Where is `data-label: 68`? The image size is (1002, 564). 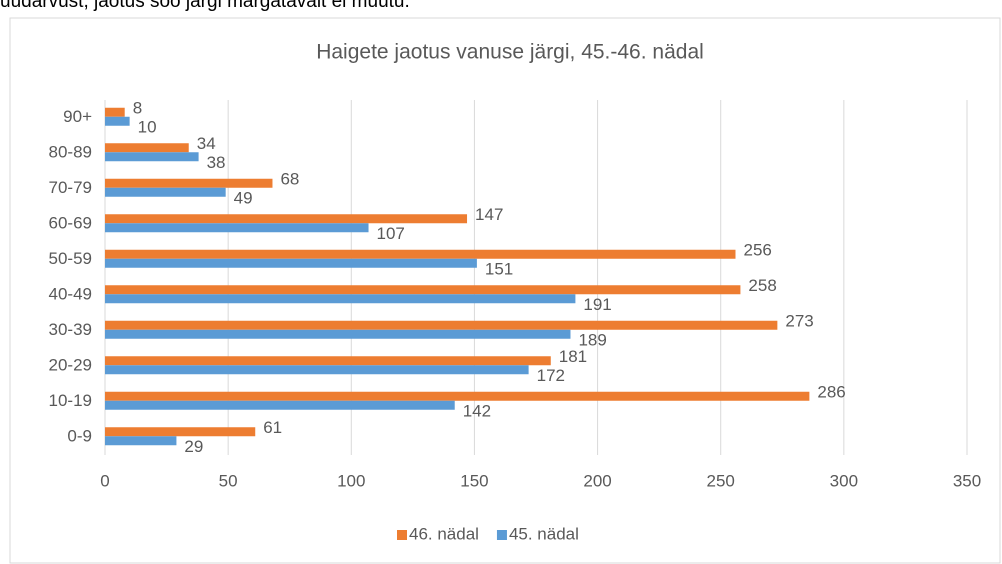
data-label: 68 is located at coordinates (289, 179).